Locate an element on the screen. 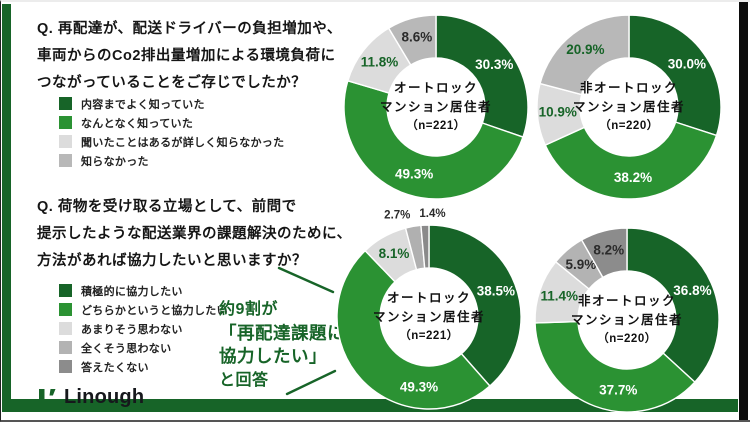  slice-value-label: 30.3% is located at coordinates (494, 64).